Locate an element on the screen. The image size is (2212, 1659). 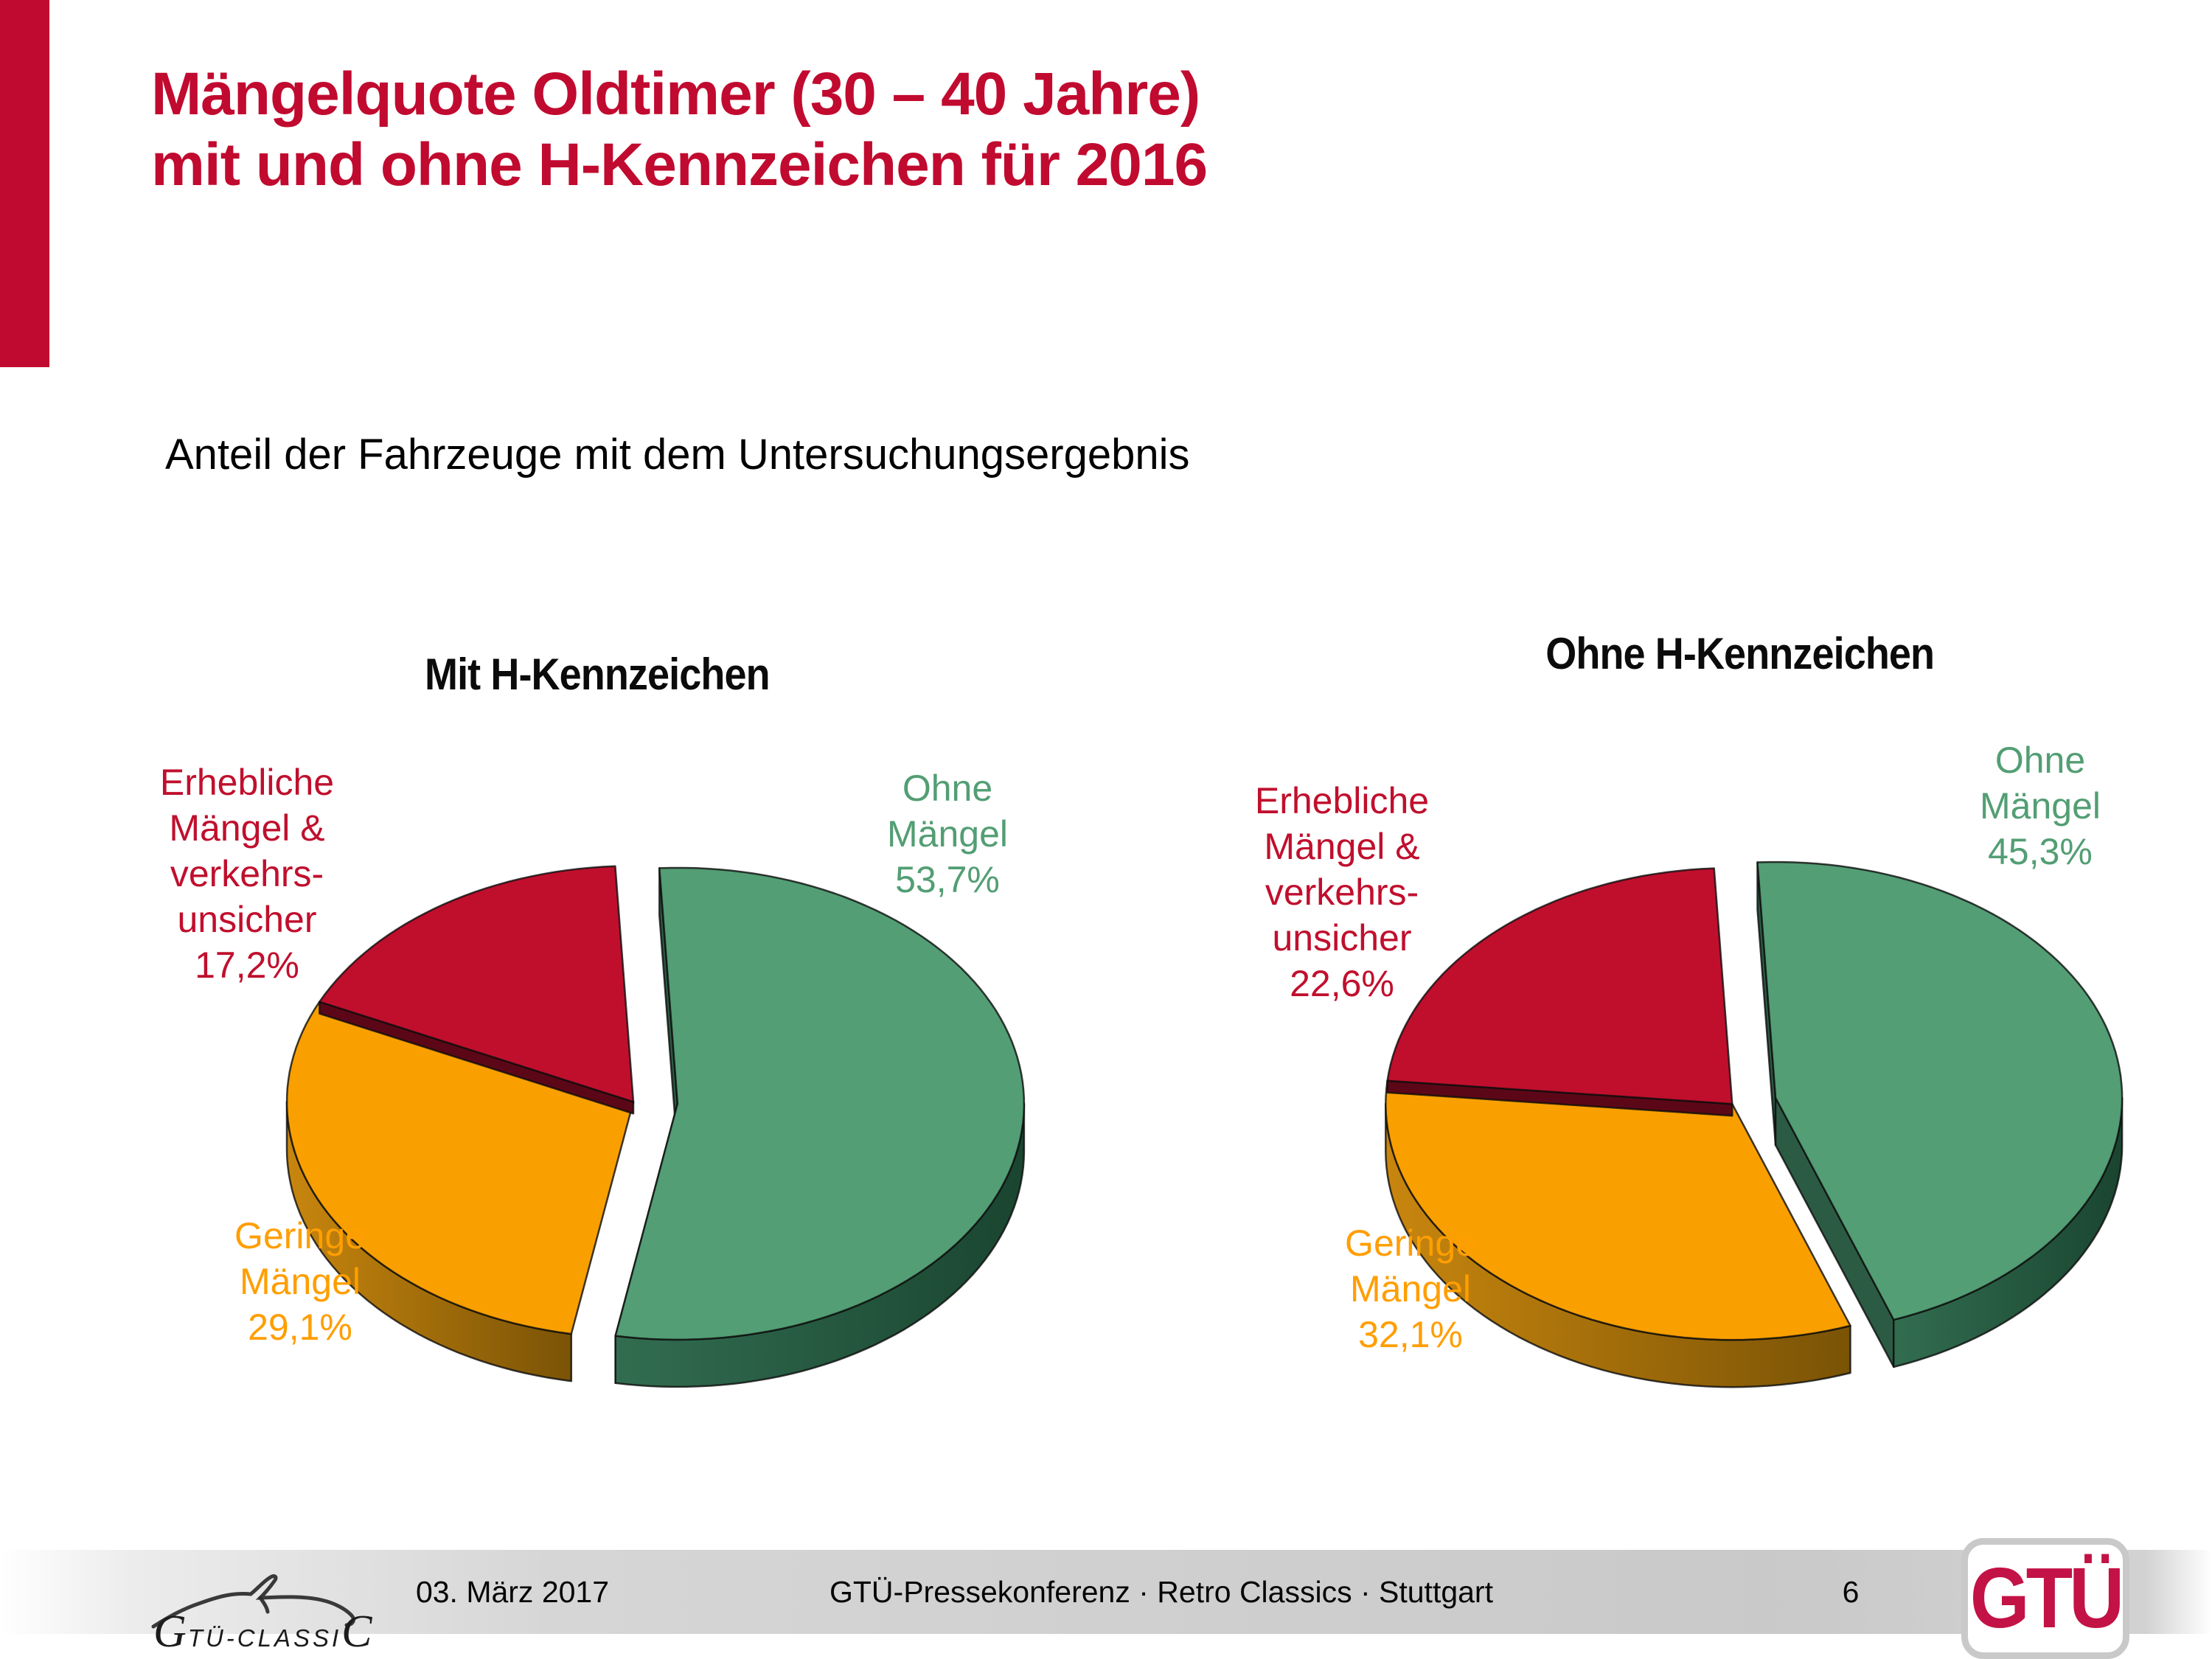
title-line-1: Mängelquote Oldtimer (30 – 40 Jahre) is located at coordinates (675, 94).